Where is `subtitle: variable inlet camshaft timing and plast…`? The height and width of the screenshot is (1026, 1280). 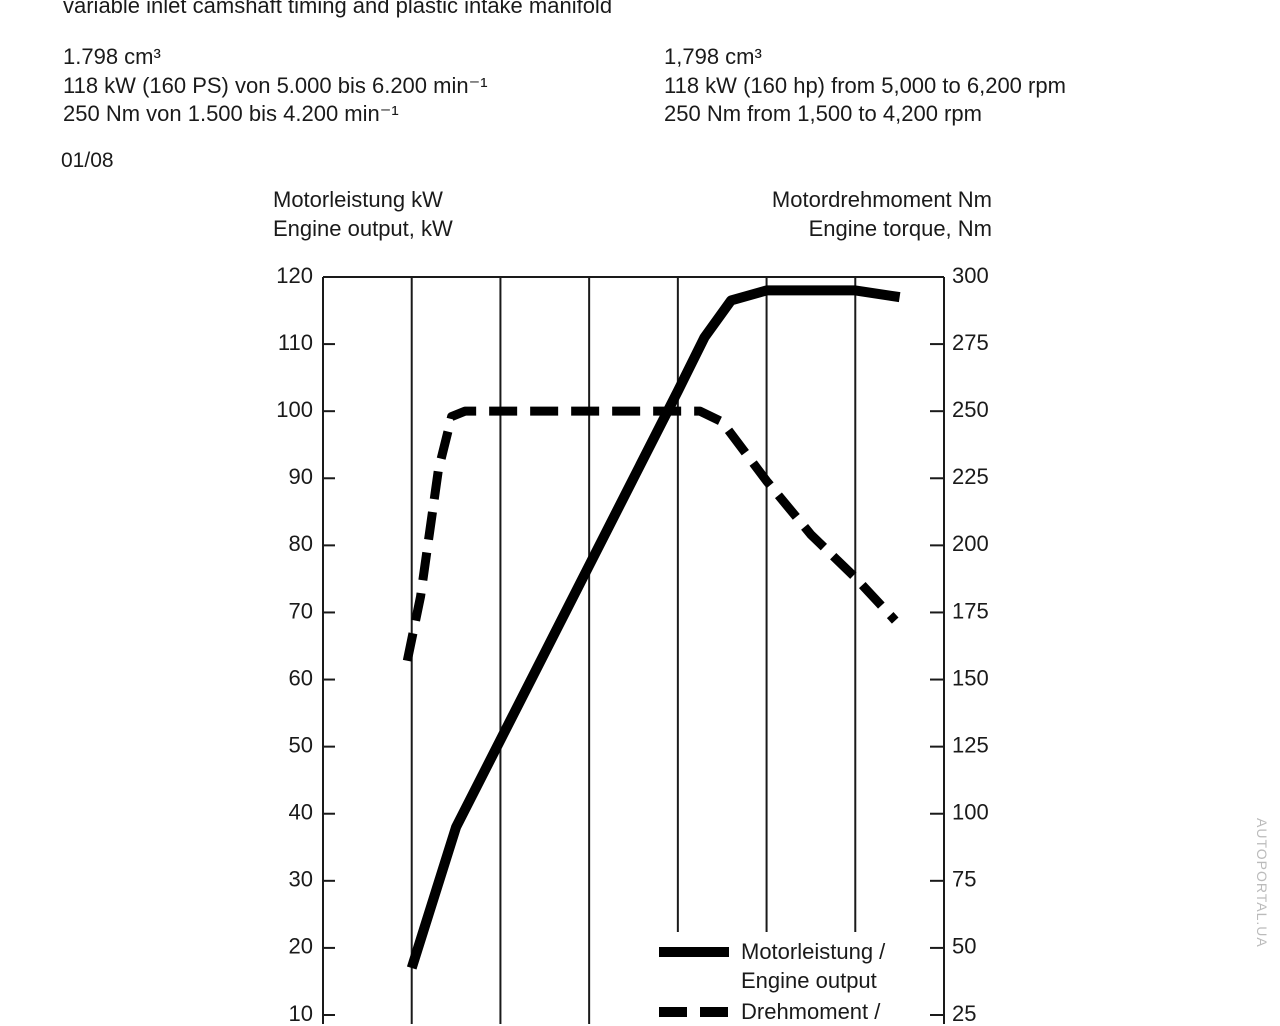 subtitle: variable inlet camshaft timing and plast… is located at coordinates (338, 9).